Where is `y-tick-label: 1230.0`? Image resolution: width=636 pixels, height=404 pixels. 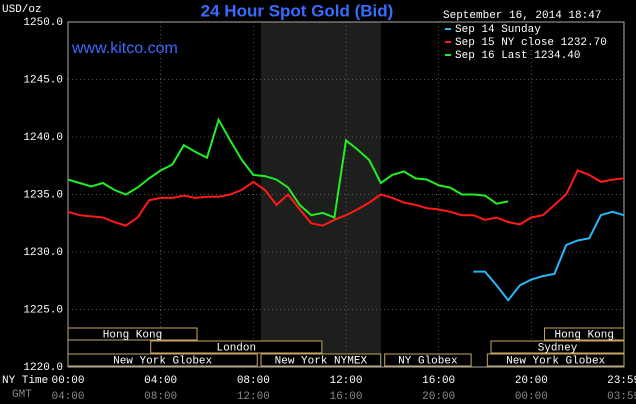
y-tick-label: 1230.0 is located at coordinates (43, 253).